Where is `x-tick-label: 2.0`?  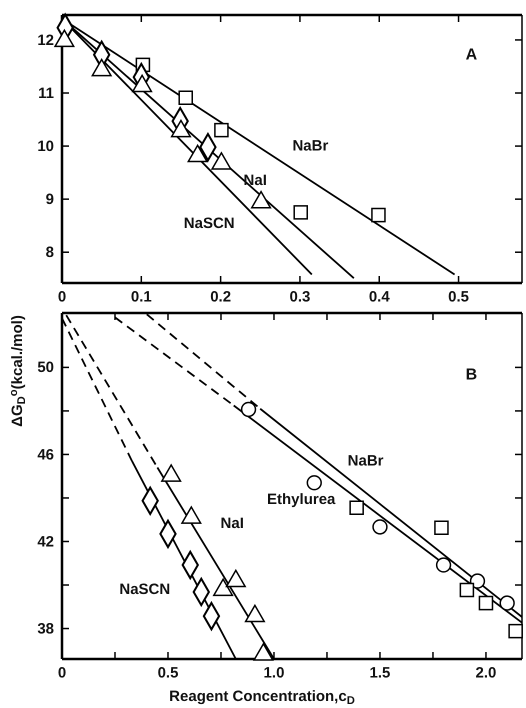
x-tick-label: 2.0 is located at coordinates (486, 673).